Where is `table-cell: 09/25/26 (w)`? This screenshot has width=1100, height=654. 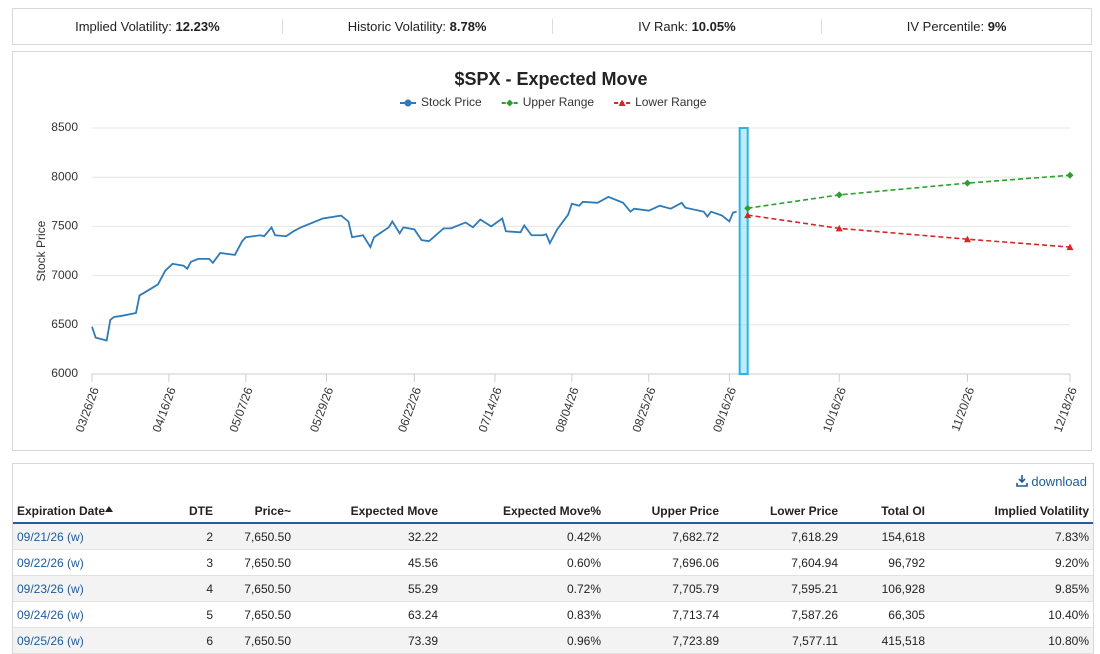
table-cell: 09/25/26 (w) is located at coordinates (98, 640).